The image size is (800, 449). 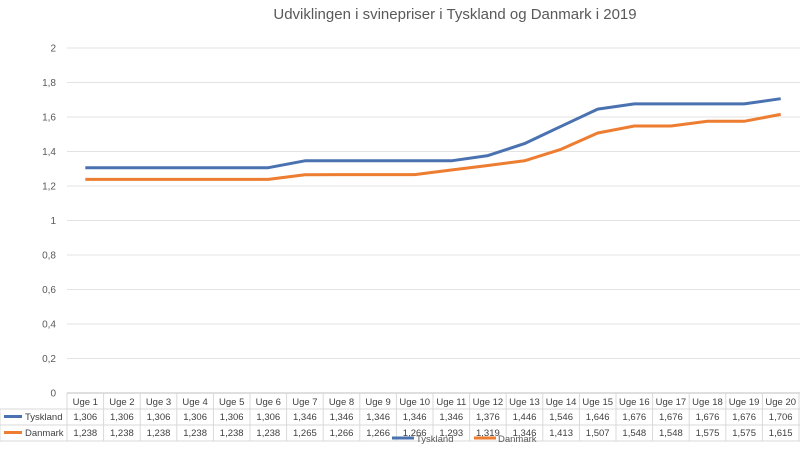 What do you see at coordinates (49, 325) in the screenshot?
I see `y-tick-label: 0,4` at bounding box center [49, 325].